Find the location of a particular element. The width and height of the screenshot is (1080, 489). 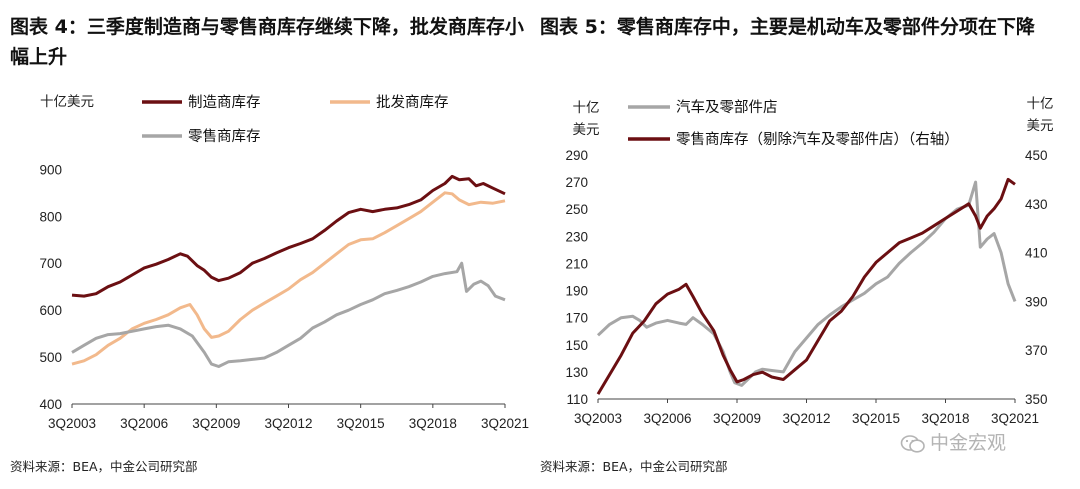

chart1-title: 图表 4：三季度制造商与零售商库存继续下降，批发商库存小幅上升 is located at coordinates (267, 42).